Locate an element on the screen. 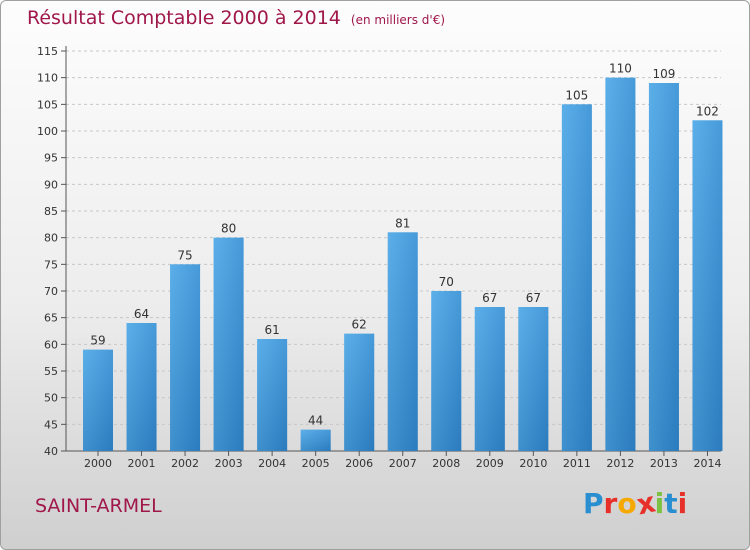 Image resolution: width=750 pixels, height=550 pixels. bar-group: 105 is located at coordinates (576, 269).